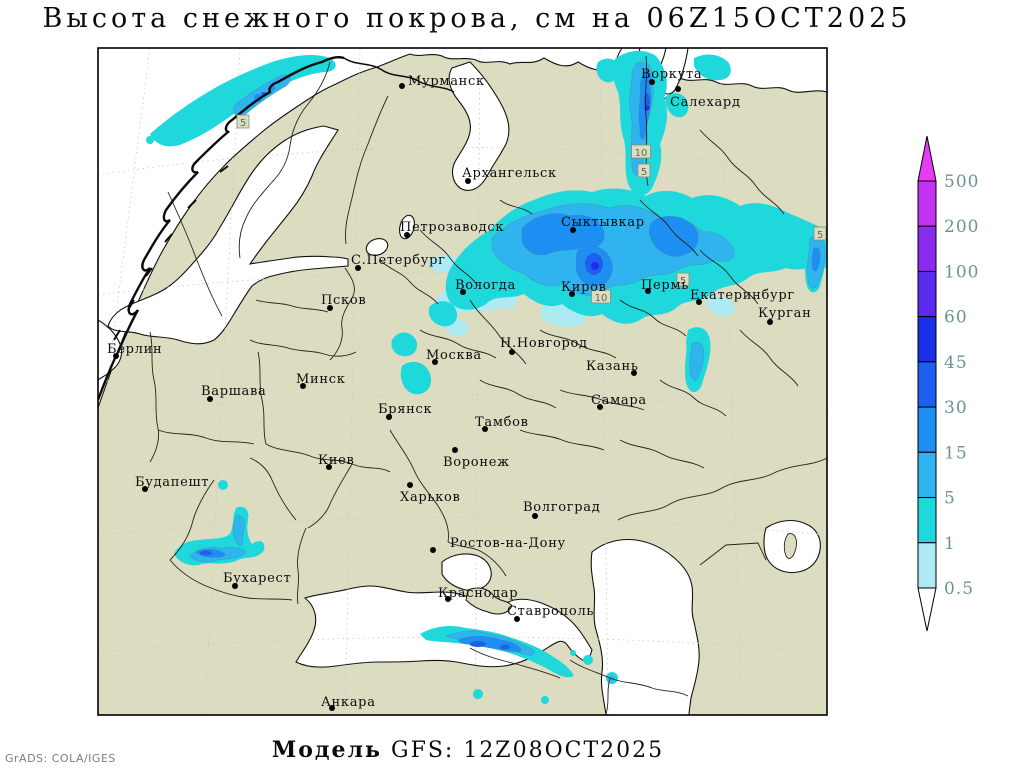 The image size is (1024, 768). Describe the element at coordinates (466, 572) in the screenshot. I see `sea-of-azov` at that location.